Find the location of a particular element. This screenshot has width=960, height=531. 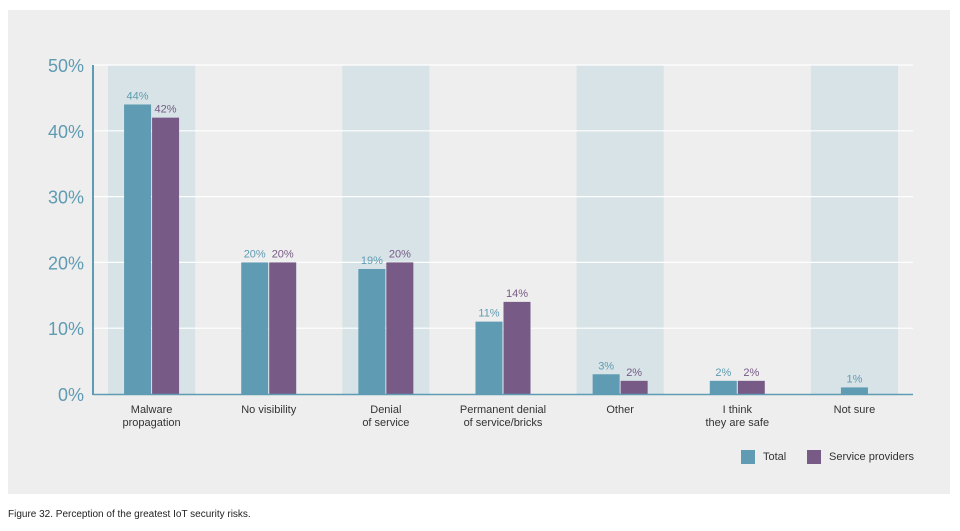

category-label: Other is located at coordinates (620, 410).